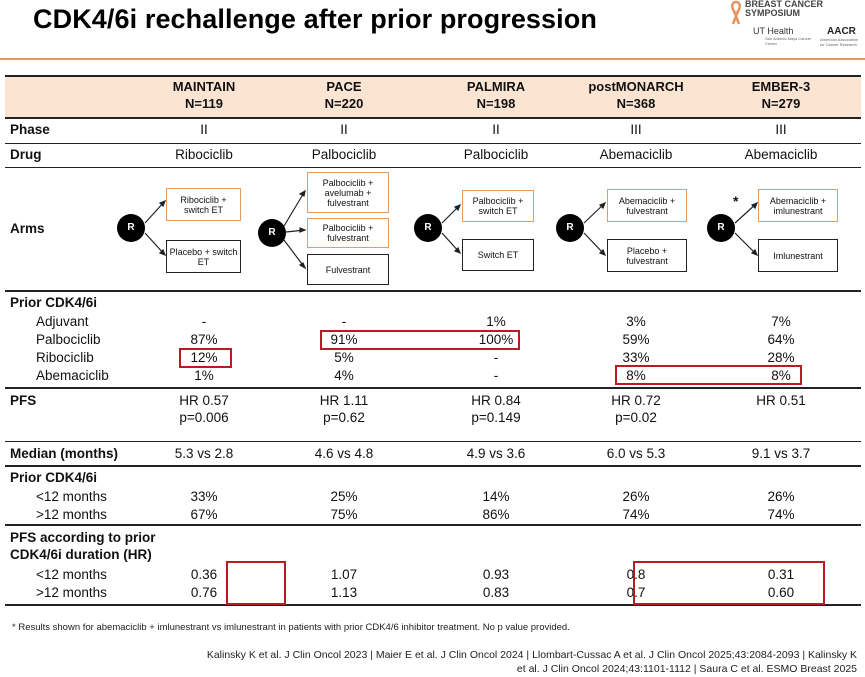  What do you see at coordinates (781, 453) in the screenshot?
I see `median-cell: 9.1 vs 3.7` at bounding box center [781, 453].